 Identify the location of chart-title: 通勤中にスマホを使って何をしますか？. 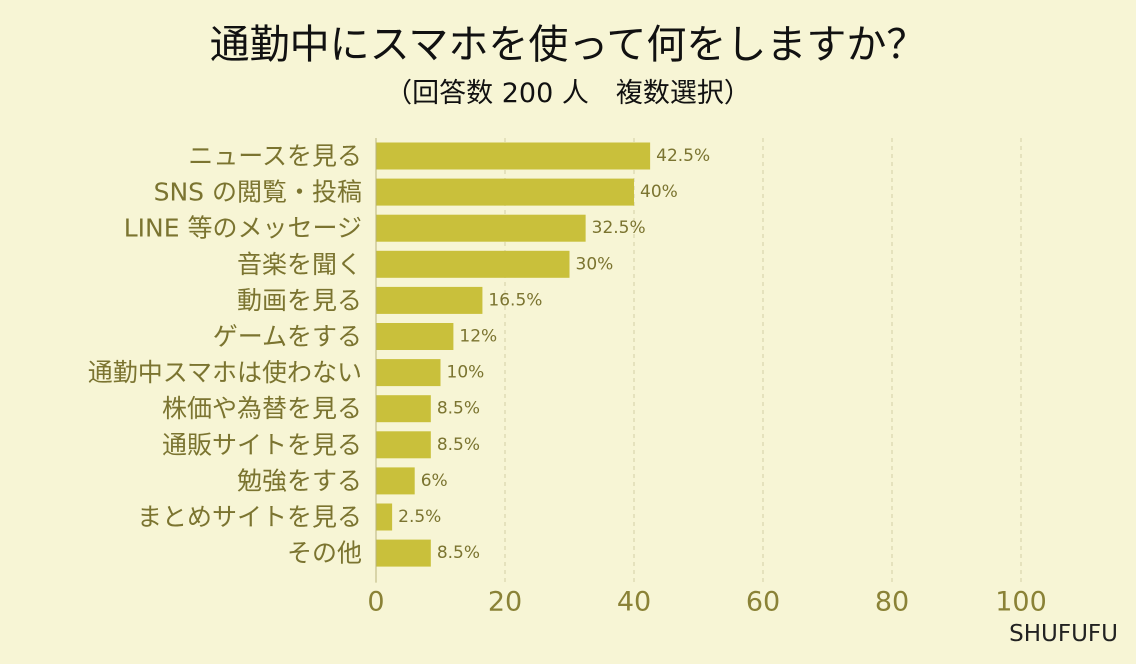
(568, 45).